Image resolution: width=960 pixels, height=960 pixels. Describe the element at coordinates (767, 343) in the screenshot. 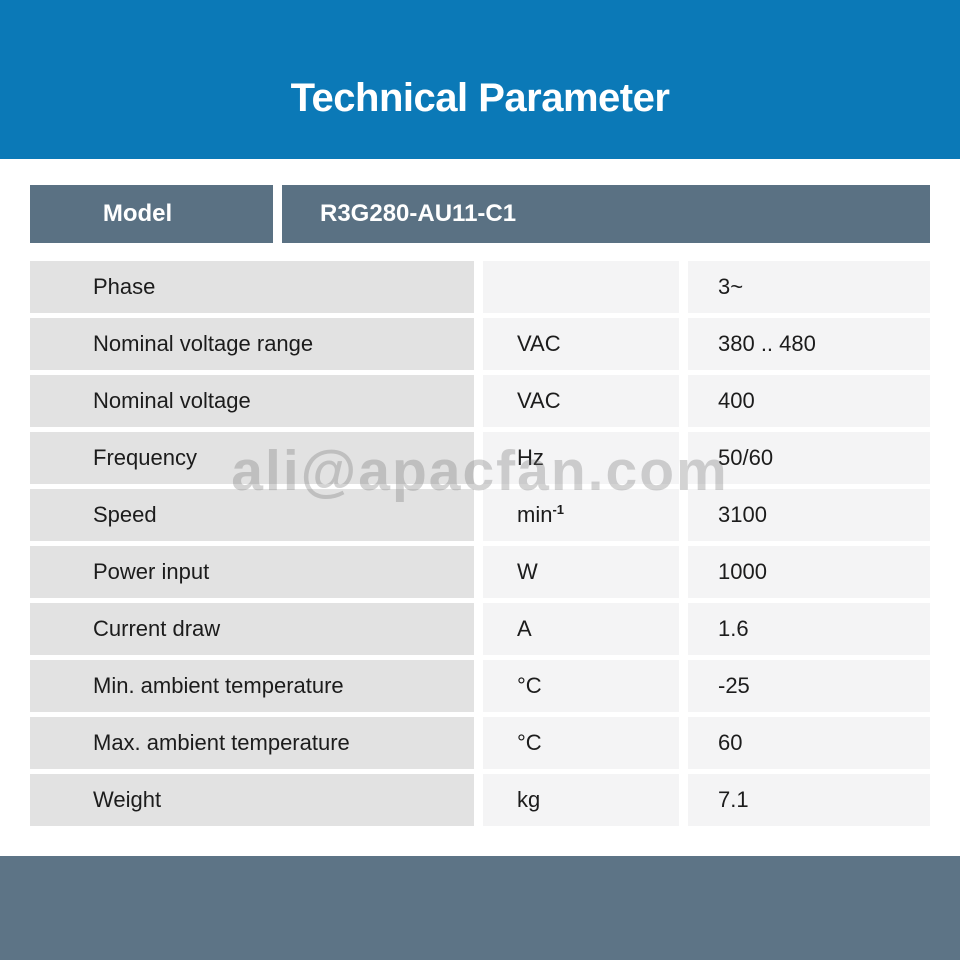

I see `param-value: 380 .. 480` at that location.